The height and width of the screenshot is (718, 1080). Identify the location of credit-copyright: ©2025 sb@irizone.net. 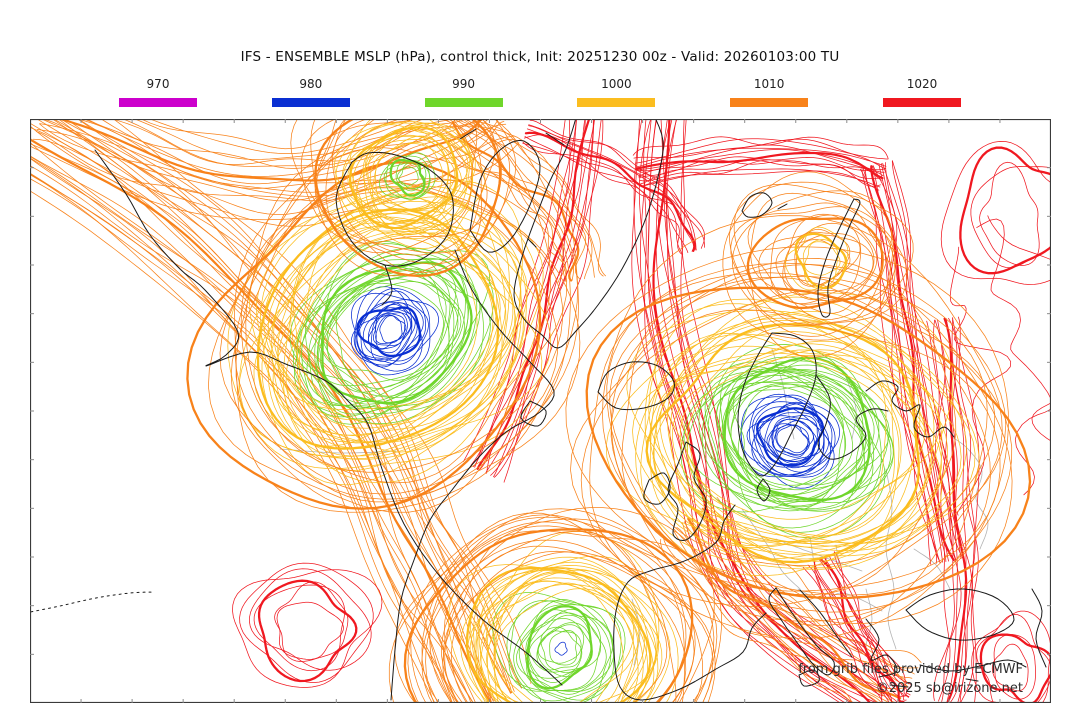
(949, 688).